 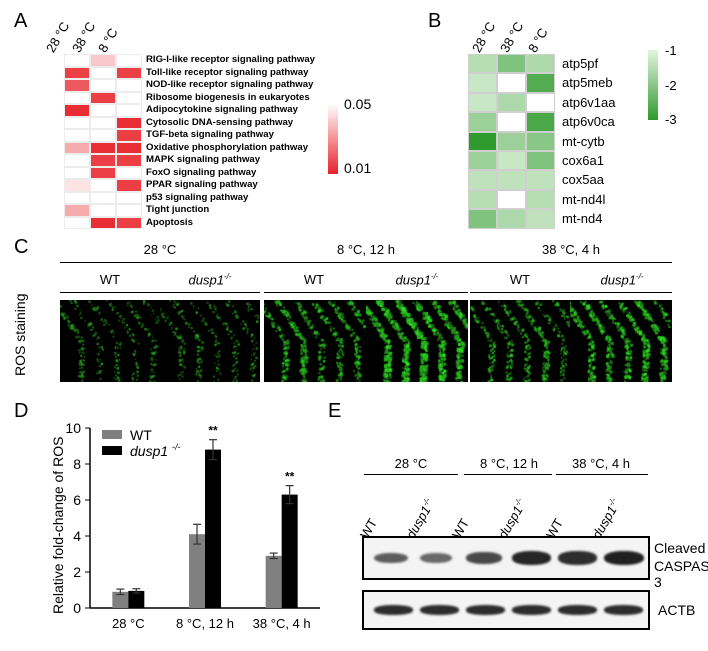 What do you see at coordinates (222, 109) in the screenshot?
I see `pathway-label: Adipocytokine signaling pathway` at bounding box center [222, 109].